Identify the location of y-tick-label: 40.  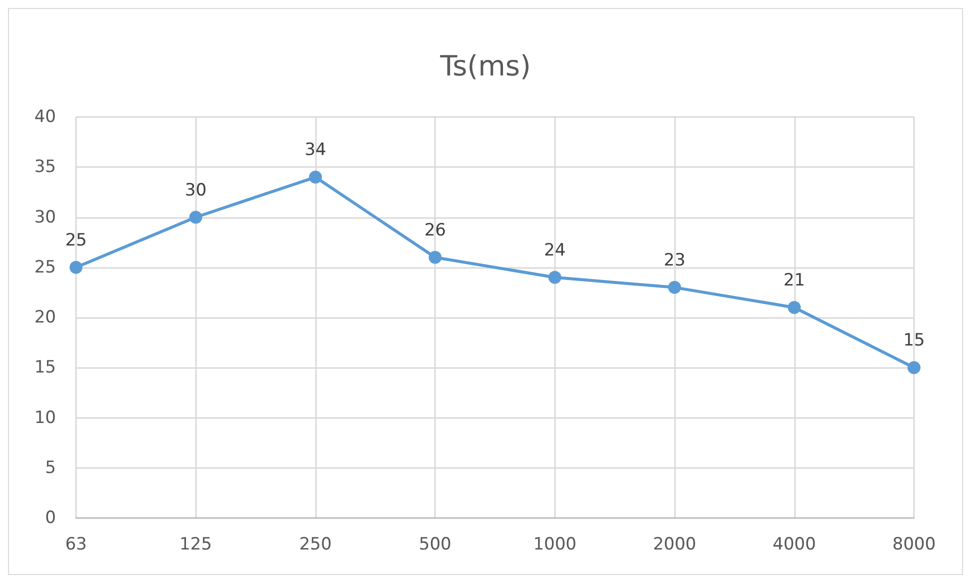
(45, 117).